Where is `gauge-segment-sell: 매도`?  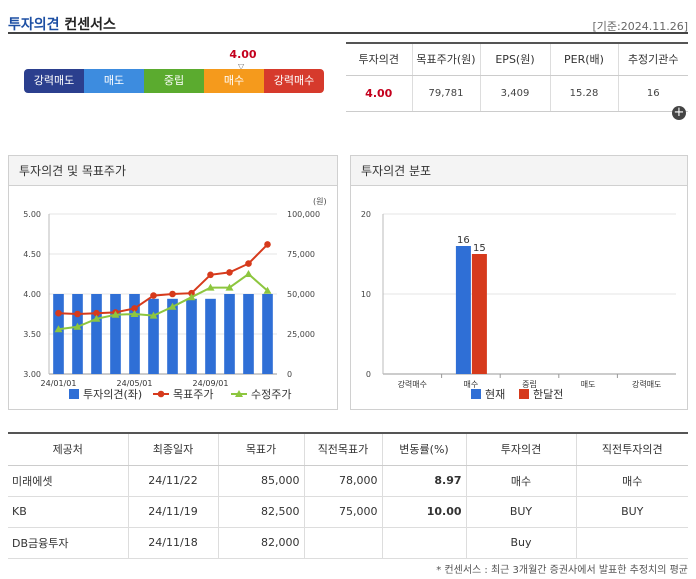
gauge-segment-sell: 매도 is located at coordinates (114, 81).